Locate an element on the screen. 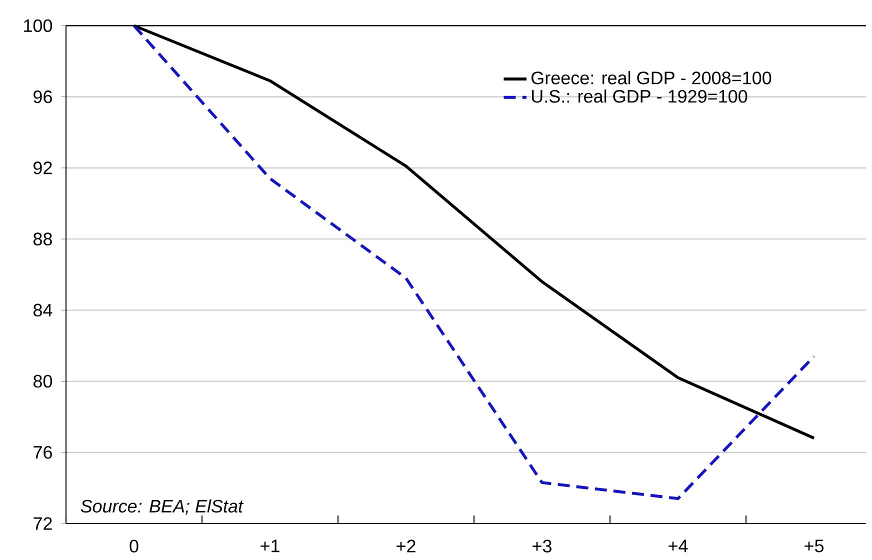 This screenshot has height=560, width=872. x-tick-label: +5 is located at coordinates (814, 546).